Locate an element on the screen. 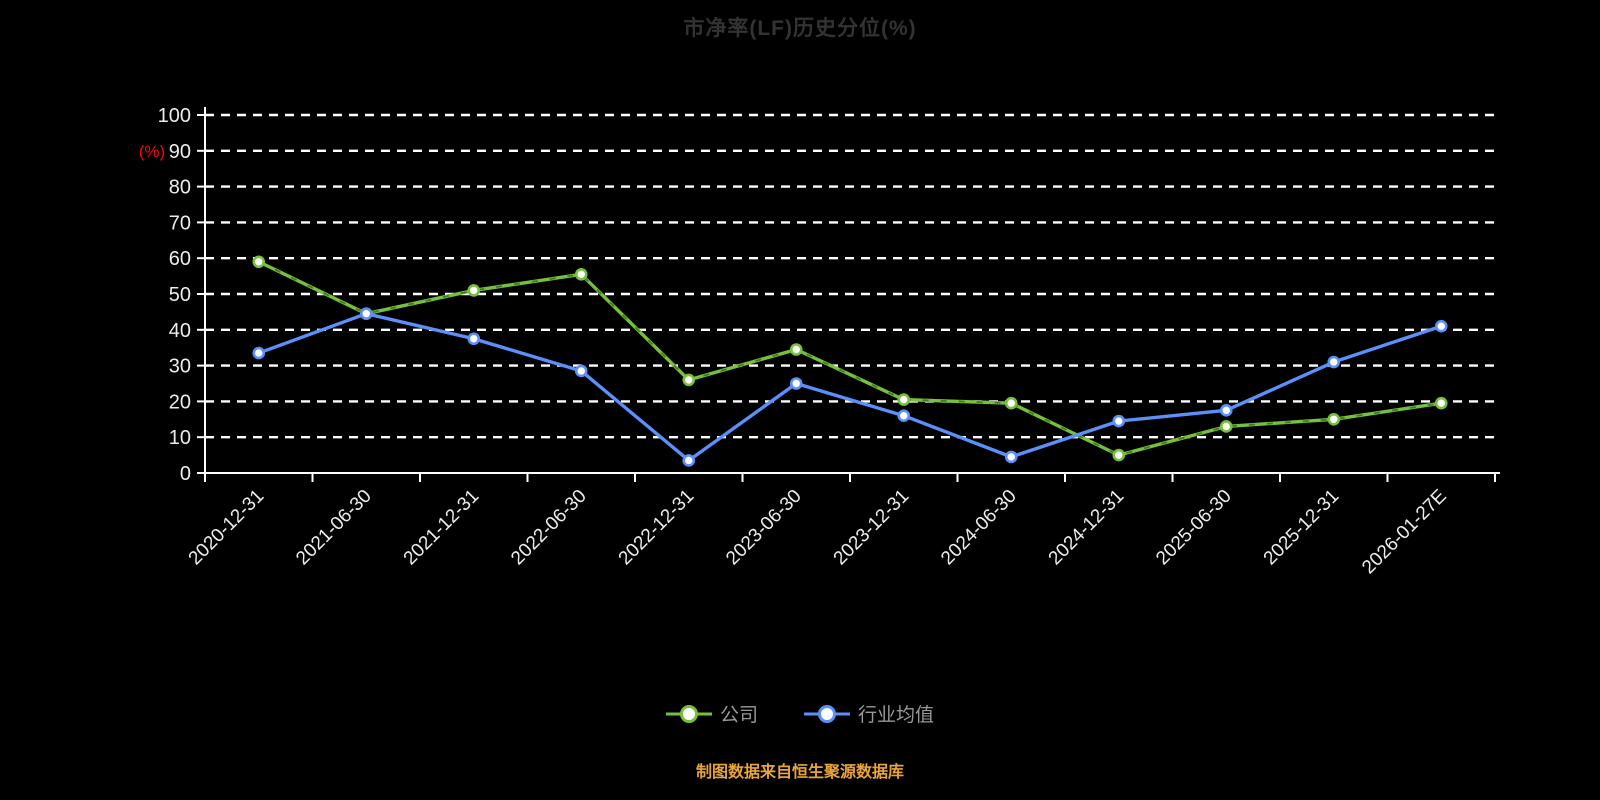  svg-text: 90 is located at coordinates (180, 152).